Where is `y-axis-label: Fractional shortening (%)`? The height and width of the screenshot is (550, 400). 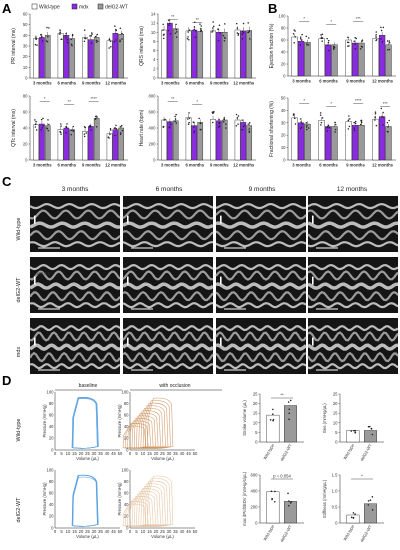 y-axis-label: Fractional shortening (%) is located at coordinates (272, 129).